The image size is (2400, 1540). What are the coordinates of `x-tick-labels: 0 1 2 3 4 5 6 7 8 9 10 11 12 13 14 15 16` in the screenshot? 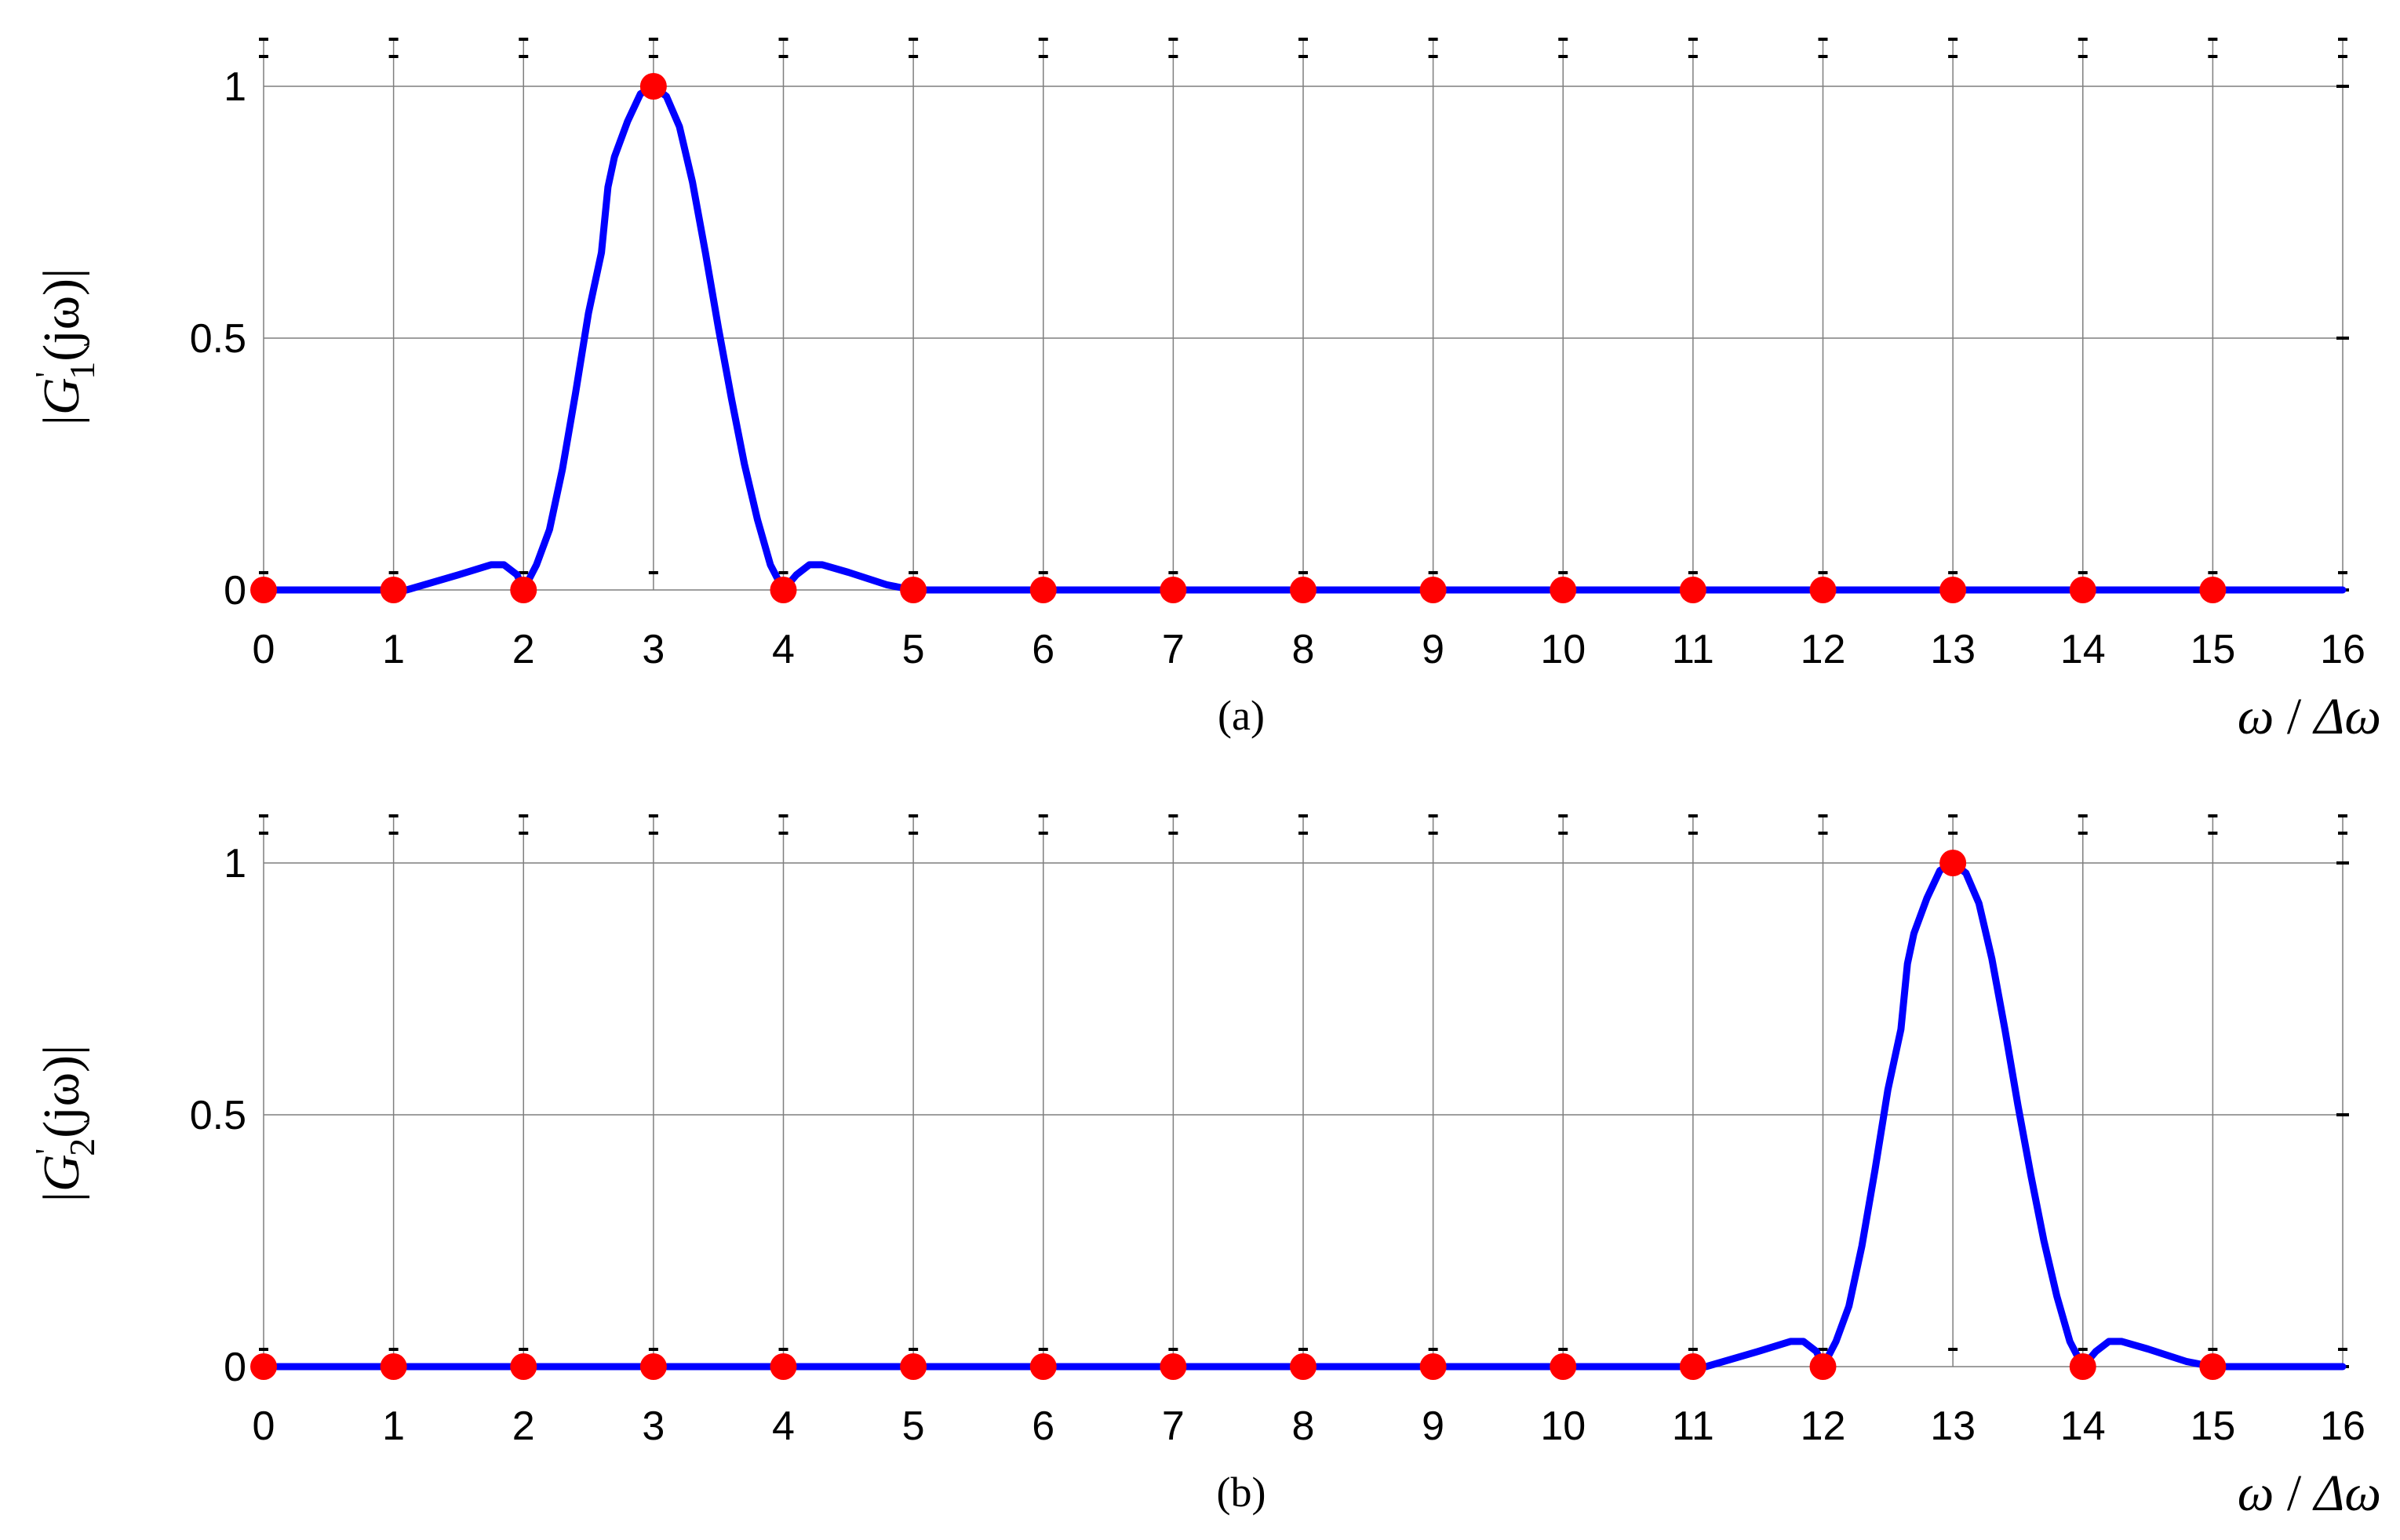 It's located at (1309, 649).